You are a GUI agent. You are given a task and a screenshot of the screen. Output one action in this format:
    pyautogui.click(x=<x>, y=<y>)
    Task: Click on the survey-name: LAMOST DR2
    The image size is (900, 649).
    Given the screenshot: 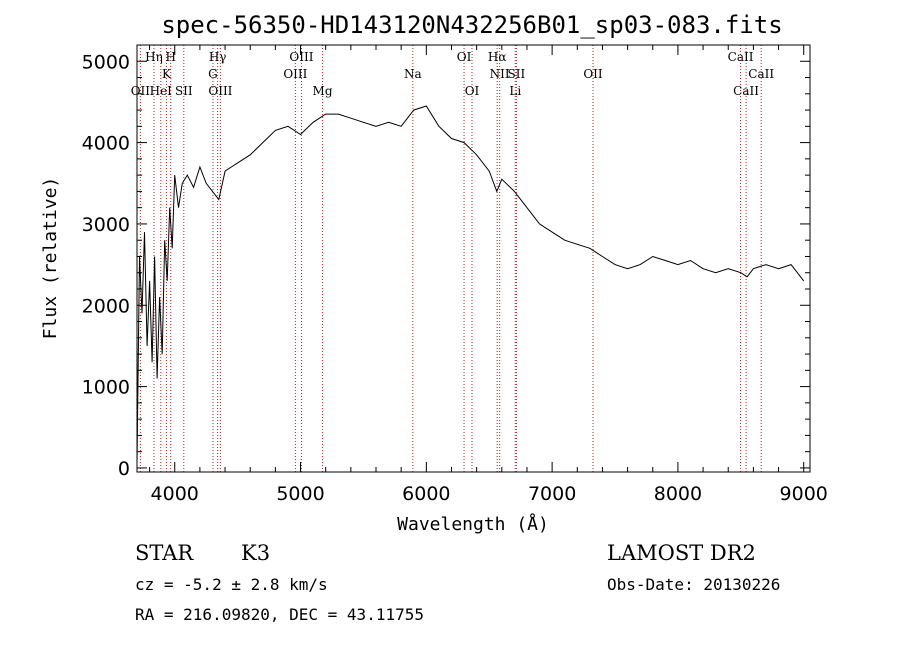 What is the action you would take?
    pyautogui.click(x=681, y=553)
    